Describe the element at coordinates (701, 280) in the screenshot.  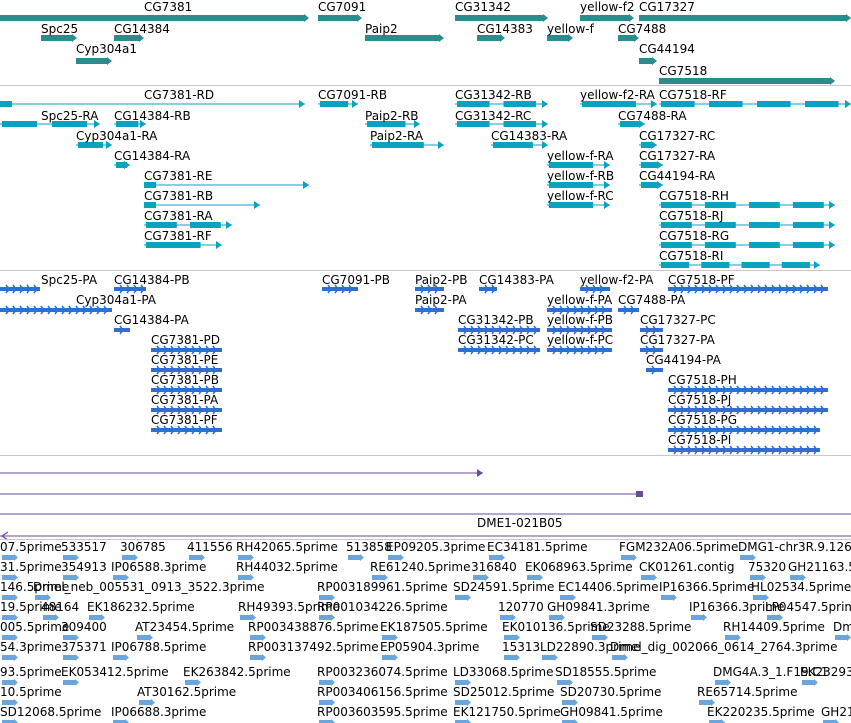
I see `protein-label: CG7518-PF` at that location.